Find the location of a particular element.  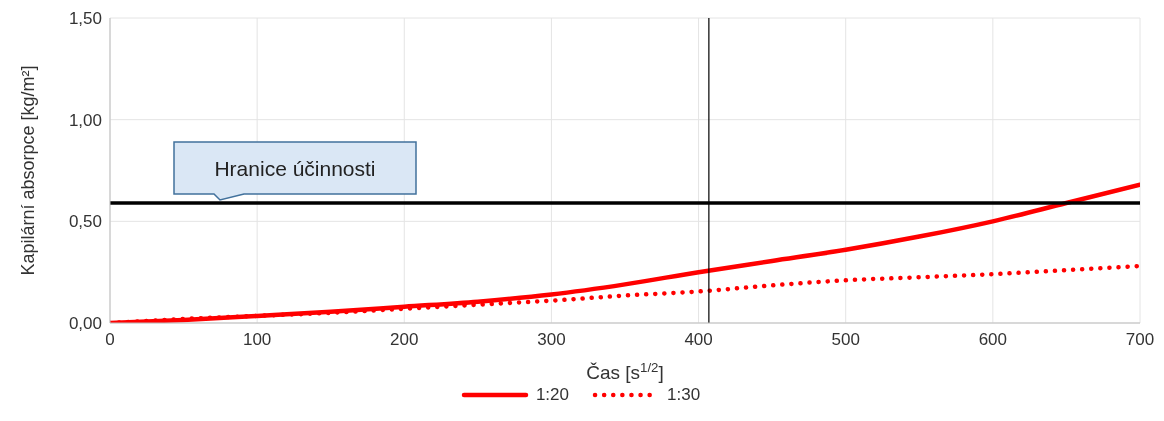

x-tick-label: 300 is located at coordinates (551, 339).